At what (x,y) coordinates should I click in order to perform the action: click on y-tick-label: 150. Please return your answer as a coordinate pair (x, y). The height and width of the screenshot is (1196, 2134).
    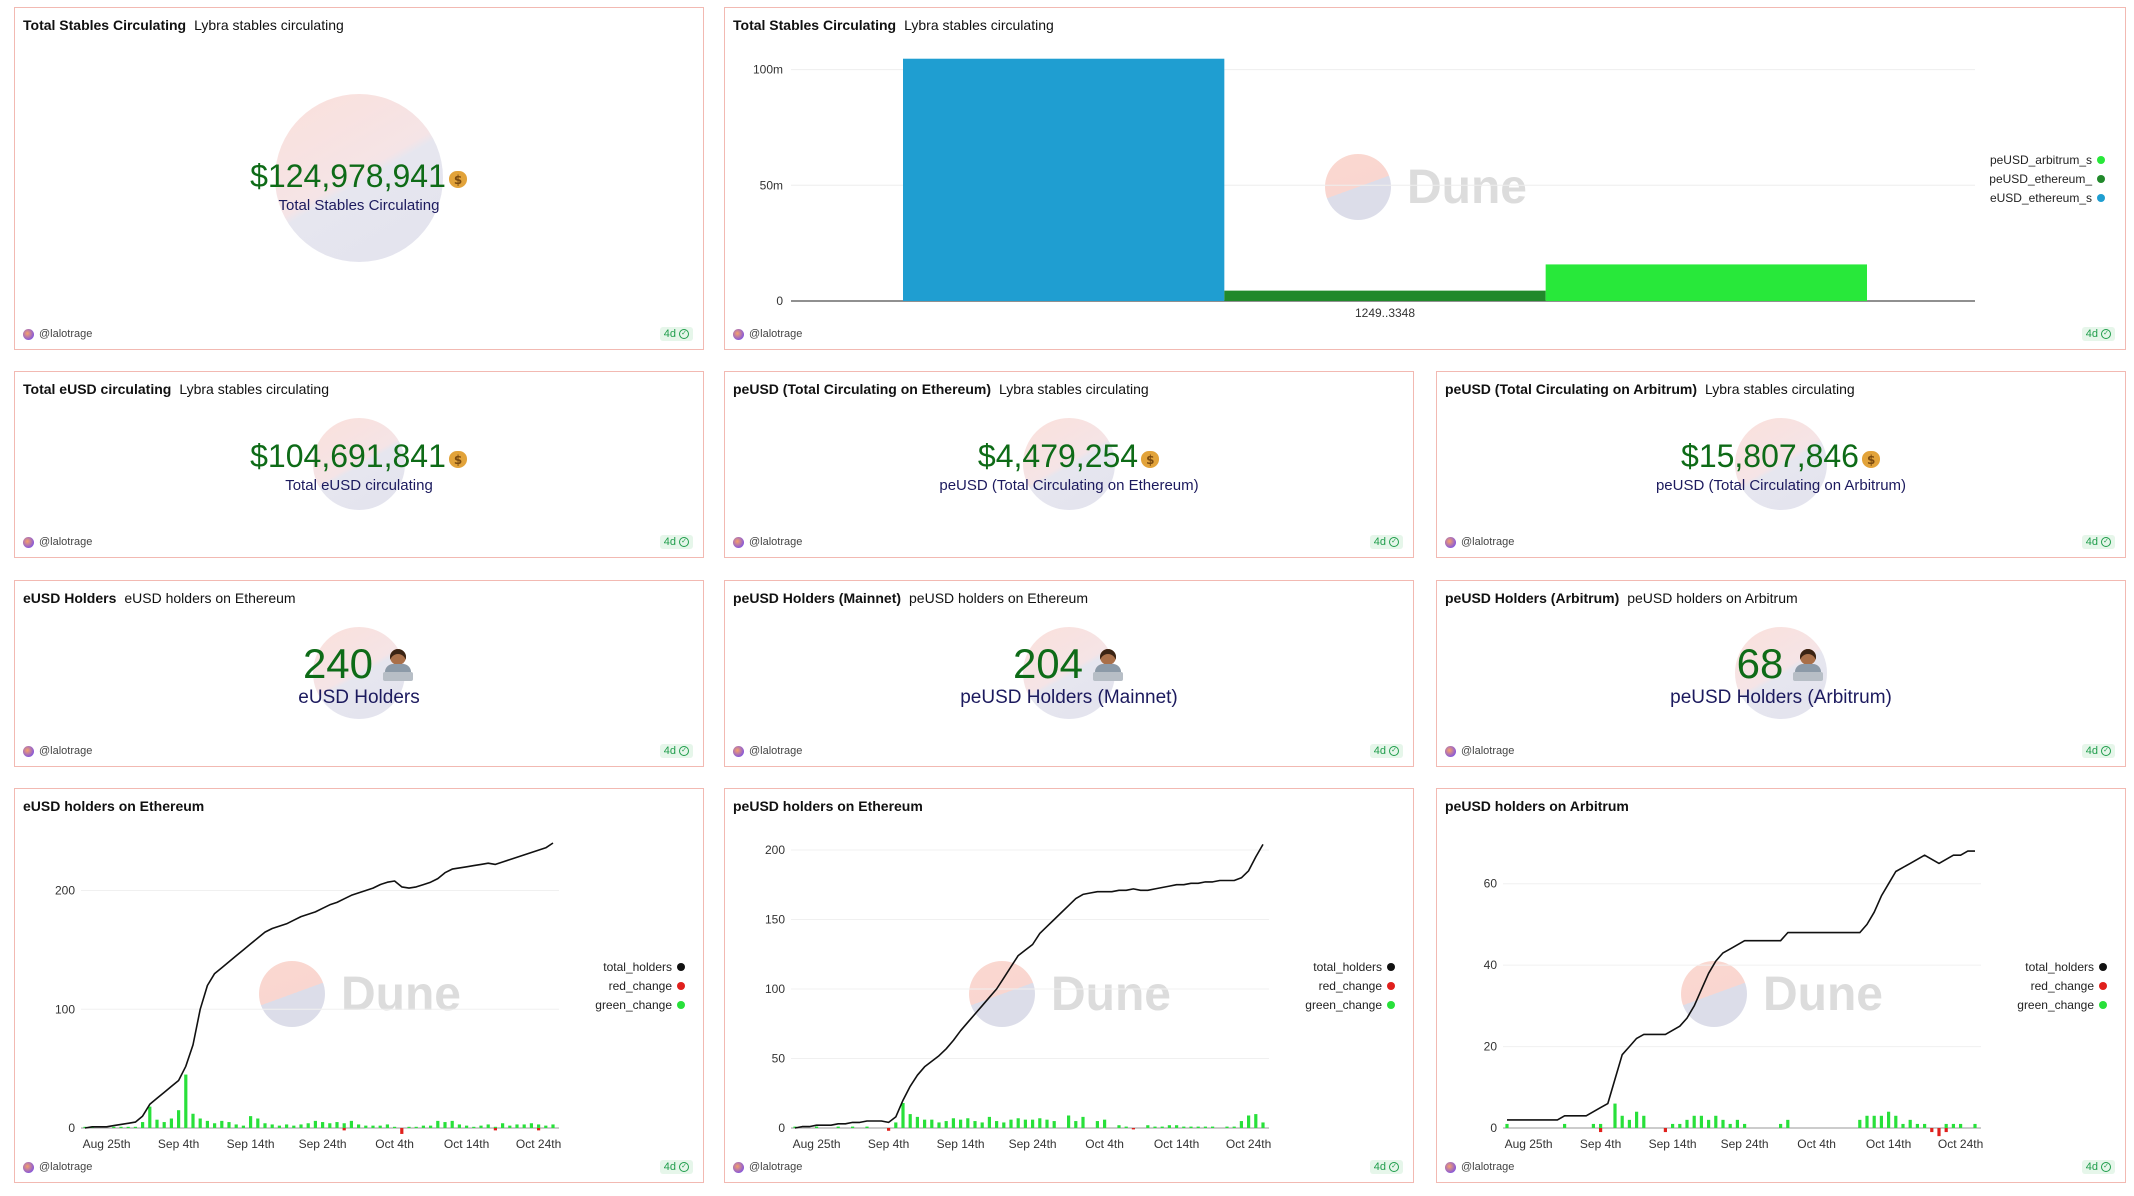
    Looking at the image, I should click on (775, 919).